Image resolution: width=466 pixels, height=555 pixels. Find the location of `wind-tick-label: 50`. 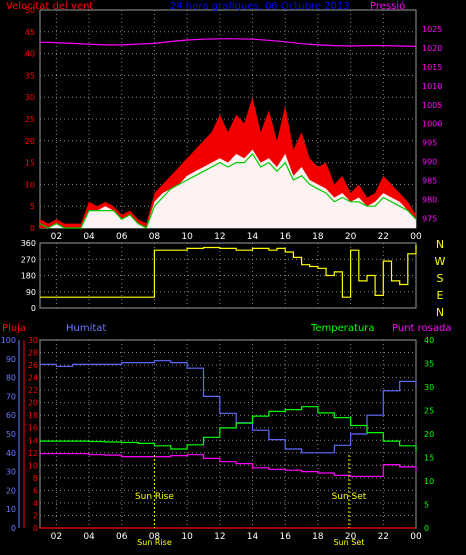

wind-tick-label: 50 is located at coordinates (30, 10).